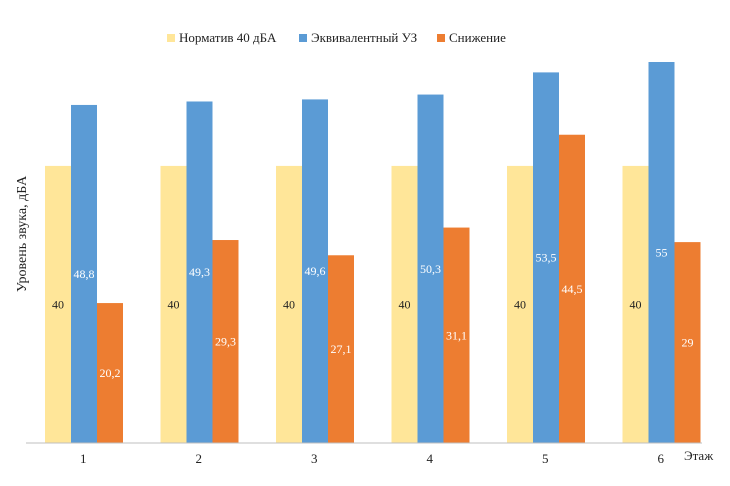 The image size is (730, 486). I want to click on data-label: 20,2, so click(110, 373).